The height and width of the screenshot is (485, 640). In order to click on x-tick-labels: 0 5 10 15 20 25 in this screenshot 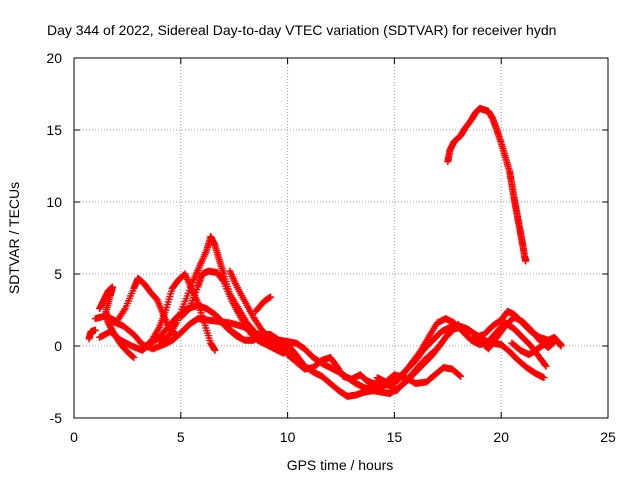, I will do `click(343, 437)`.